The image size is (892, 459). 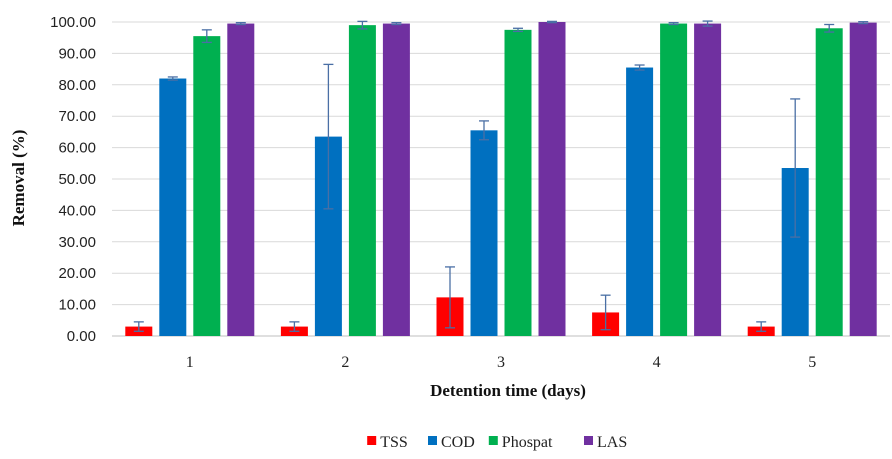 What do you see at coordinates (77, 85) in the screenshot?
I see `y-tick-label: 80.00` at bounding box center [77, 85].